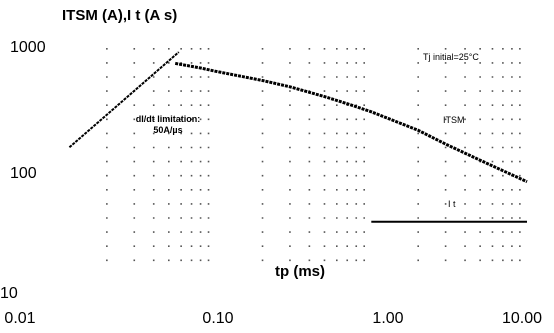 The image size is (554, 333). I want to click on annotation-4: dI/dt limitation:, so click(168, 119).